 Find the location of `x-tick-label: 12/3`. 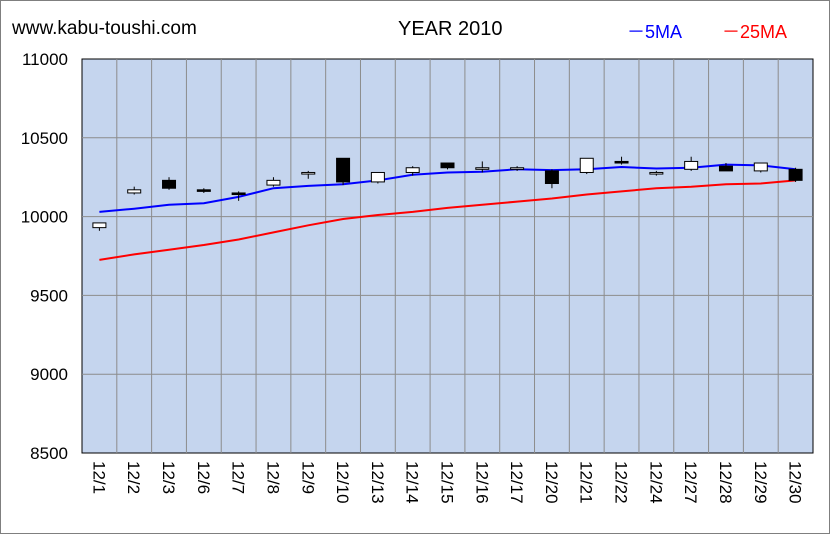

x-tick-label: 12/3 is located at coordinates (168, 477).